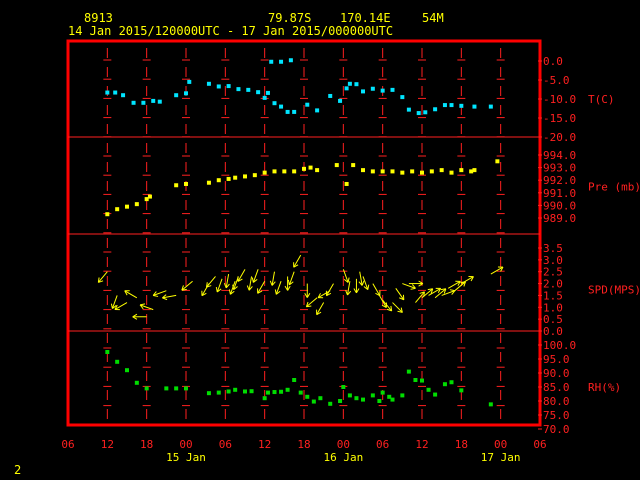 The width and height of the screenshot is (640, 480). What do you see at coordinates (601, 99) in the screenshot?
I see `panel-label: T(C)` at bounding box center [601, 99].